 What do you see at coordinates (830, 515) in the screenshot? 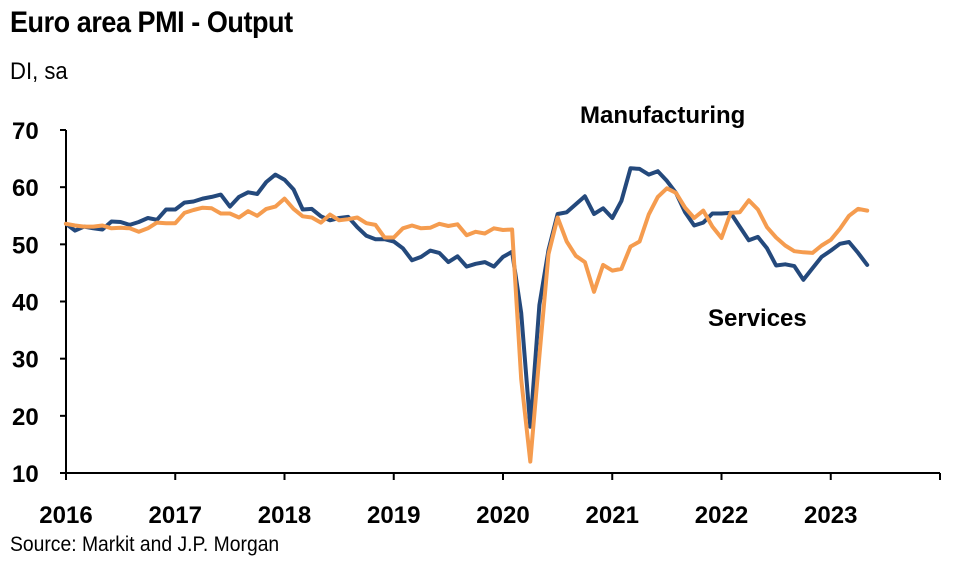
I see `x-tick-label-2023: 2023` at bounding box center [830, 515].